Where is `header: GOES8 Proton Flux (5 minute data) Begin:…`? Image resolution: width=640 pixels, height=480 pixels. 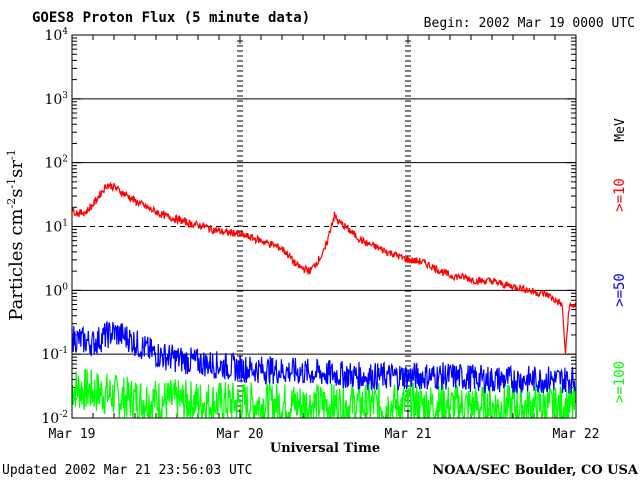 header: GOES8 Proton Flux (5 minute data) Begin:… is located at coordinates (333, 20).